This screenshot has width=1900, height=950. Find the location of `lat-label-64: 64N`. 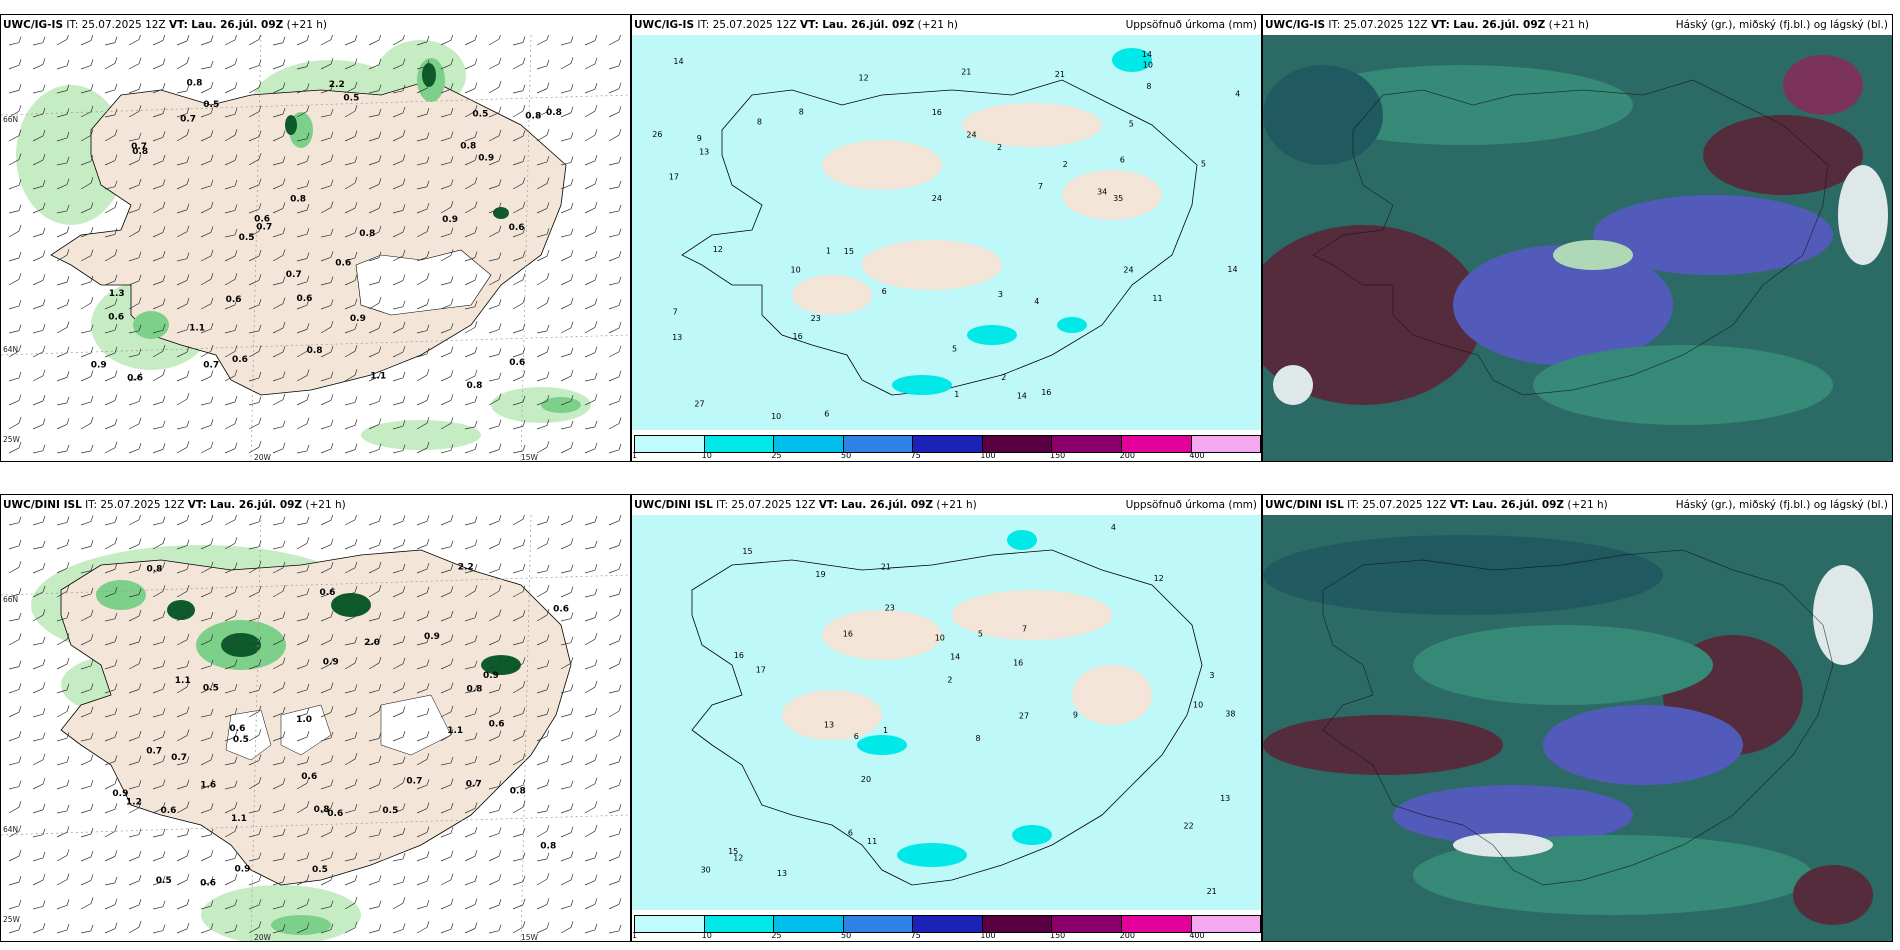

lat-label-64: 64N is located at coordinates (11, 829).